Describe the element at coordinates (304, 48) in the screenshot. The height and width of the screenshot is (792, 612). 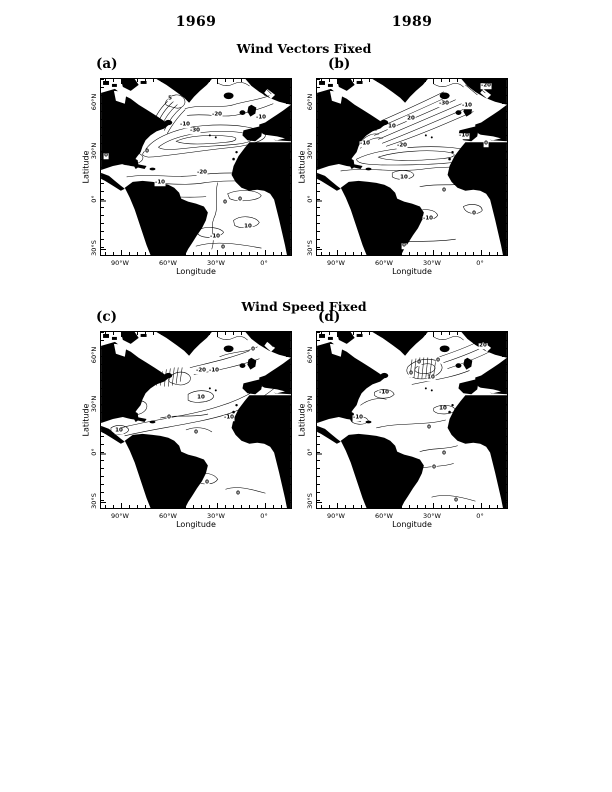
I see `section-title-wind-vectors-fixed: Wind Vectors Fixed` at that location.